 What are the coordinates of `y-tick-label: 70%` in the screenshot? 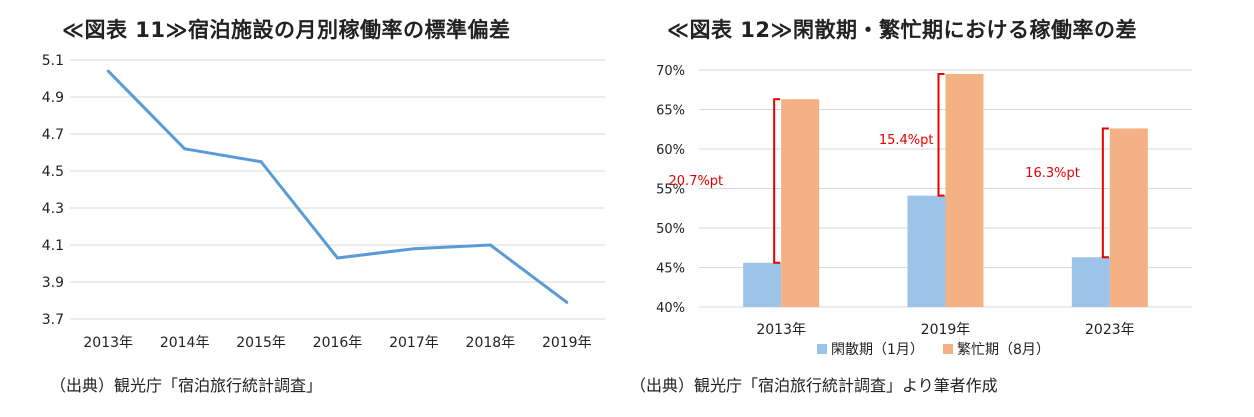 It's located at (670, 71).